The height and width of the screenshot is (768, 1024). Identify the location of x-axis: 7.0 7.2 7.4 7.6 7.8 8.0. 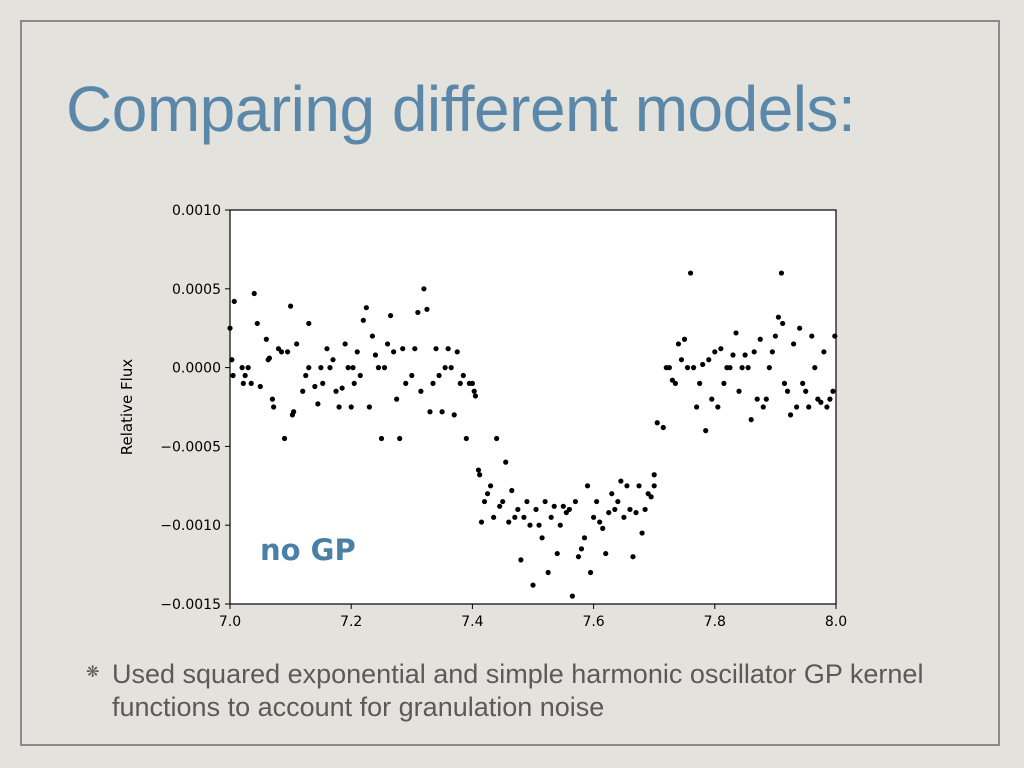
(533, 617).